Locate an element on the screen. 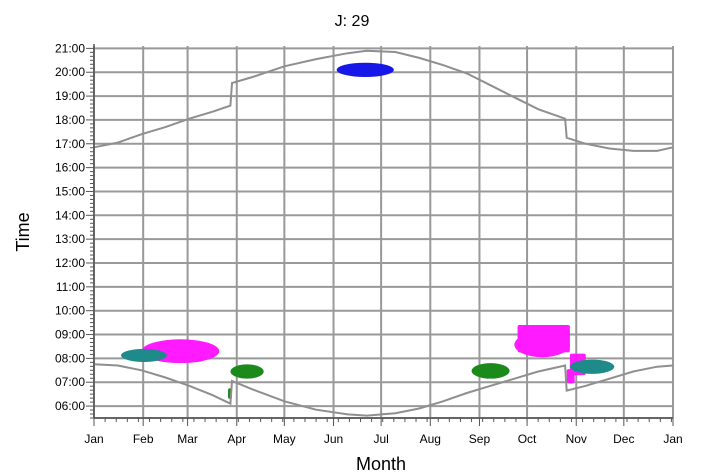  y-tick-label: 14:00 is located at coordinates (70, 215).